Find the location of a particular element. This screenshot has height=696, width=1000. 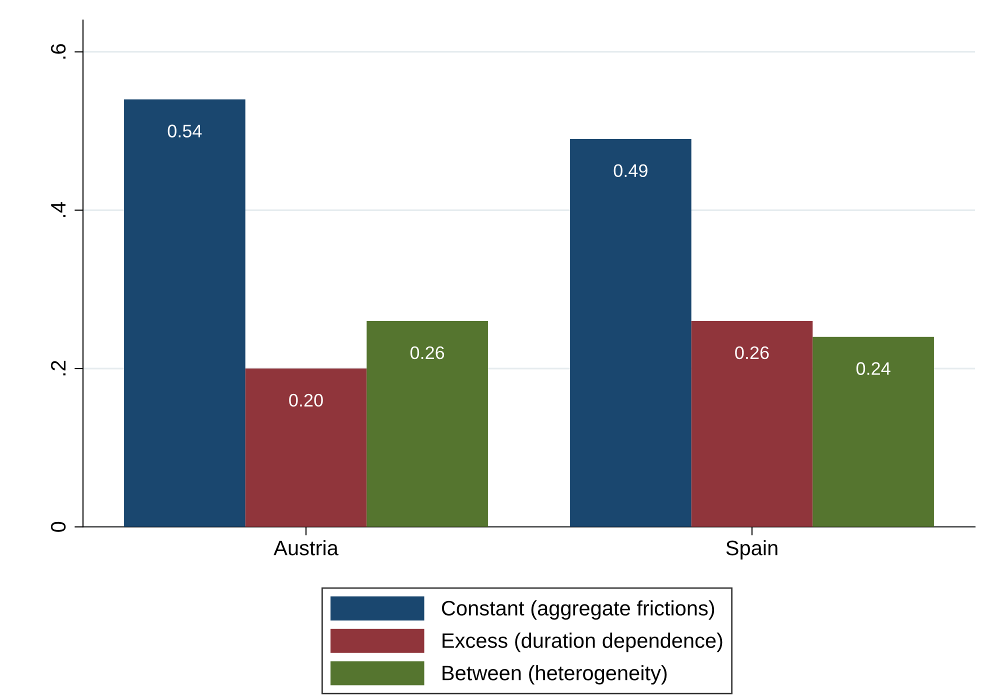

data-label: 0.49 is located at coordinates (631, 171).